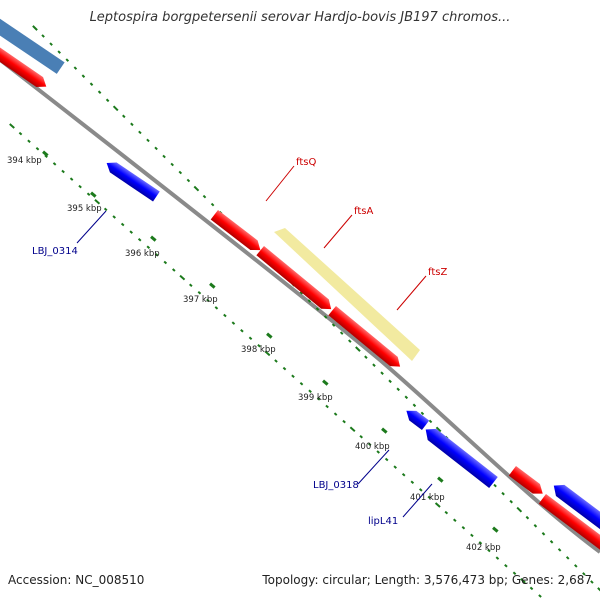 The width and height of the screenshot is (600, 600). What do you see at coordinates (24, 161) in the screenshot?
I see `kbp-label: 394 kbp` at bounding box center [24, 161].